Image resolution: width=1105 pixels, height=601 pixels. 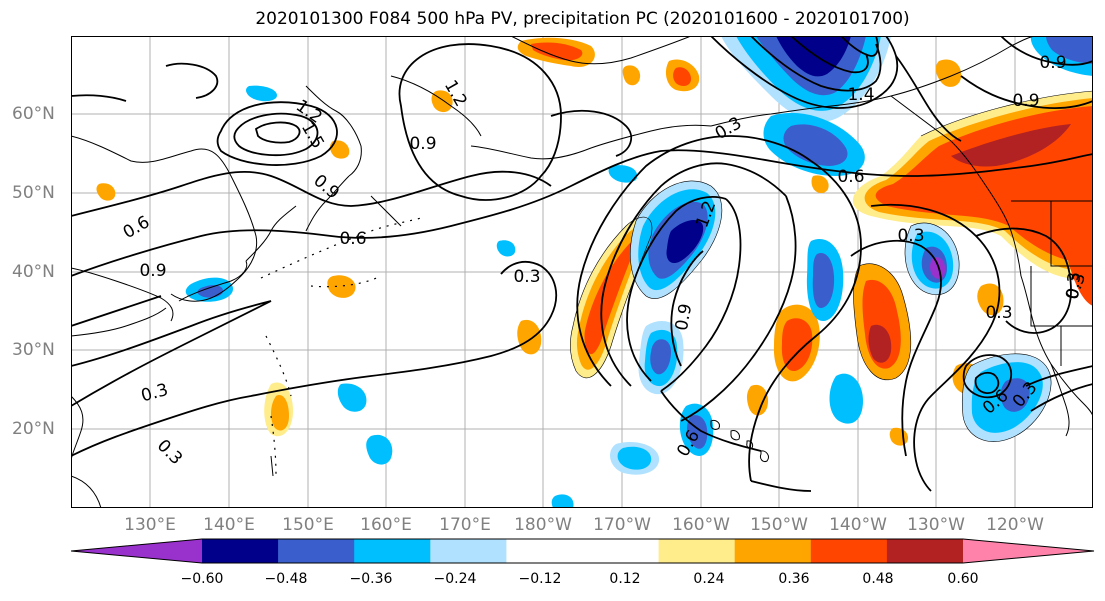 I want to click on colorbar-tick-label: 0.60, so click(x=963, y=579).